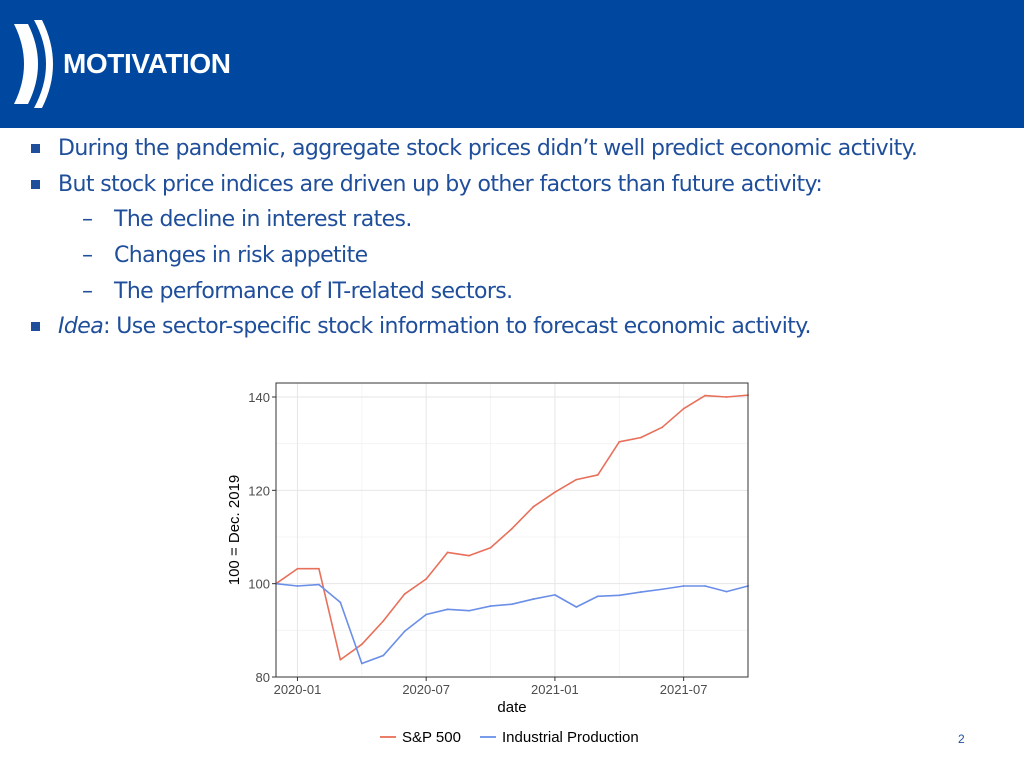  Describe the element at coordinates (313, 291) in the screenshot. I see `sub-bullet-text: The performance of IT-related sectors.` at that location.